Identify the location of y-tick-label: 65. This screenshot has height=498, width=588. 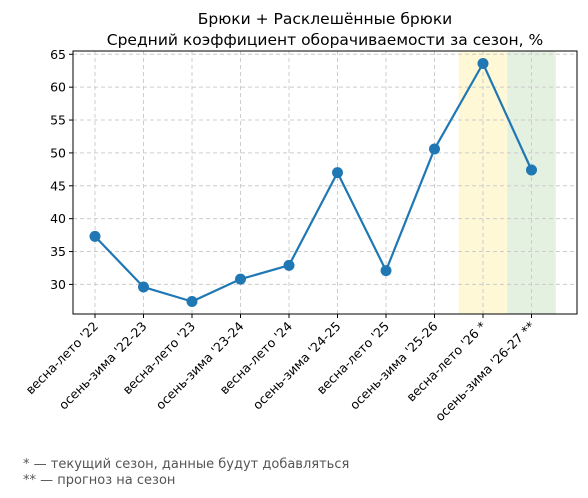
(58, 54).